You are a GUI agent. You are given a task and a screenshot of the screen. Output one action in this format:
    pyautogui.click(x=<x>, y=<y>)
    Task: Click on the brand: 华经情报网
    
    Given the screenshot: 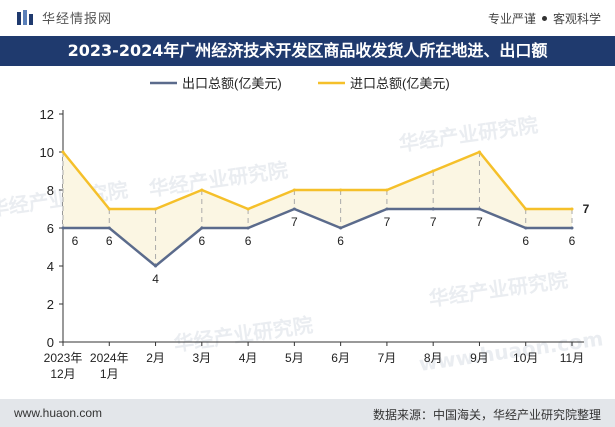 What is the action you would take?
    pyautogui.click(x=64, y=17)
    